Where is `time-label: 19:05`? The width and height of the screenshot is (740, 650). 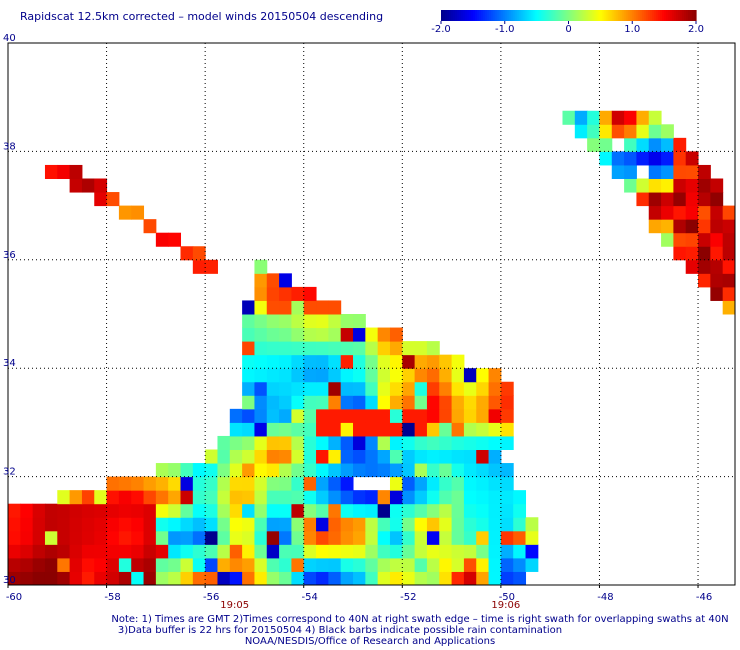 time-label: 19:05 is located at coordinates (234, 605).